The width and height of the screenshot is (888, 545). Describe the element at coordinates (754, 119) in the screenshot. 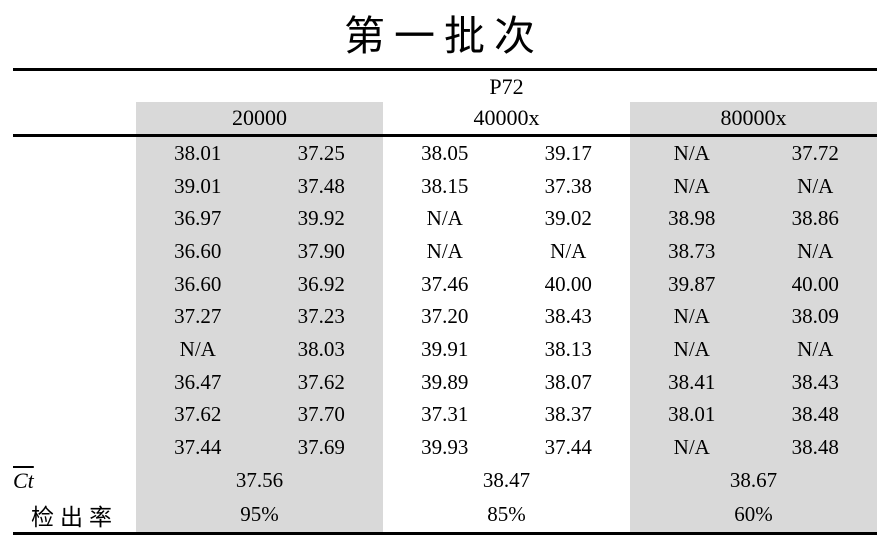

I see `col-header-80000x: 80000x` at that location.